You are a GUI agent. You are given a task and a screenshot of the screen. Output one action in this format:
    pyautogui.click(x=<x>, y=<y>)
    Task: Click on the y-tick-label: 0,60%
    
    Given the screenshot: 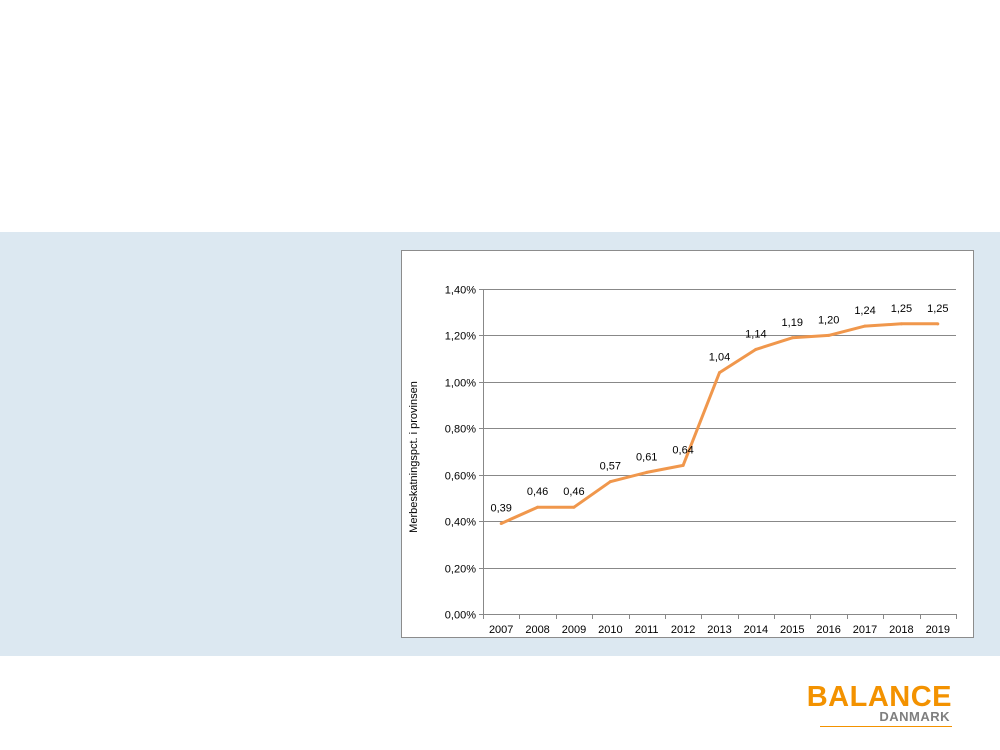 What is the action you would take?
    pyautogui.click(x=460, y=477)
    